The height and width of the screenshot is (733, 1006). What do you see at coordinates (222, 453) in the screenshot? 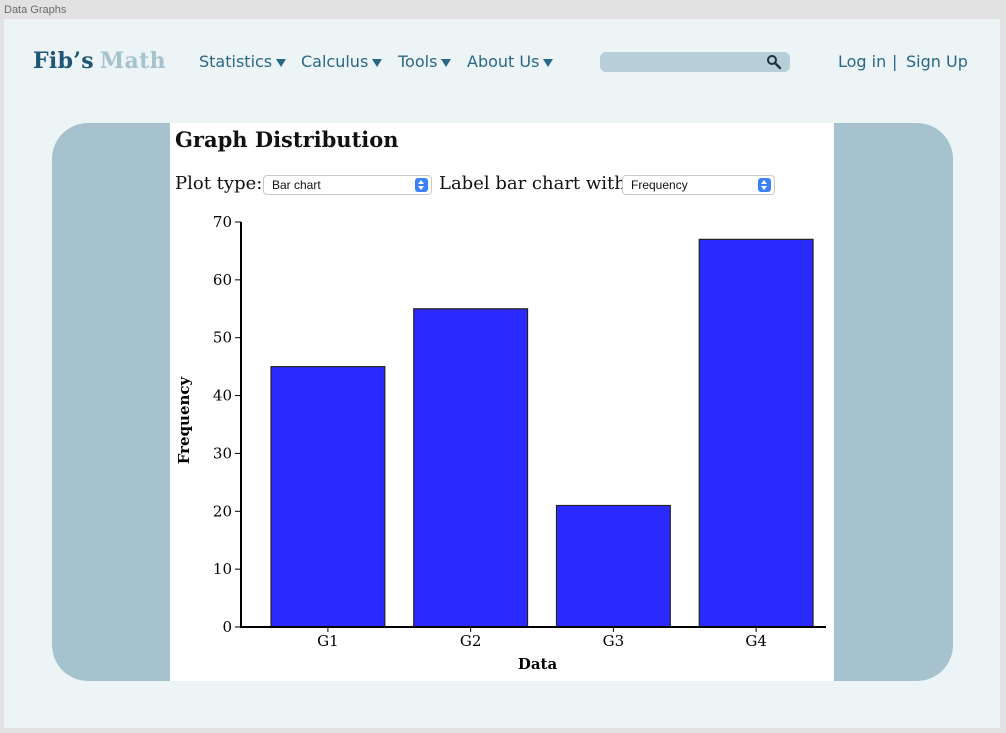
I see `y-tick-label: 30` at bounding box center [222, 453].